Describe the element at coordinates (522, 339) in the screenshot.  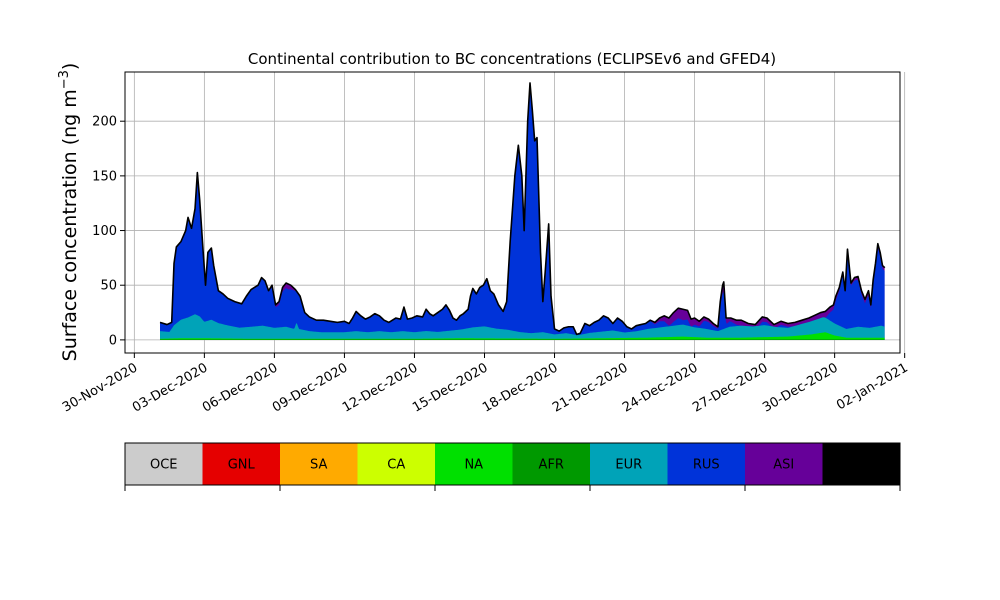
I see `series-afr-area` at that location.